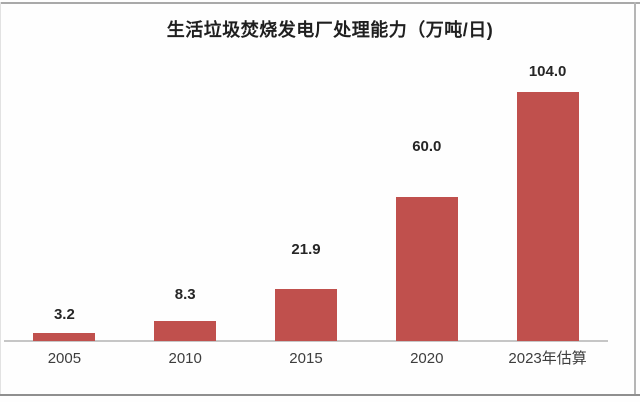  What do you see at coordinates (306, 249) in the screenshot?
I see `value-label: 21.9` at bounding box center [306, 249].